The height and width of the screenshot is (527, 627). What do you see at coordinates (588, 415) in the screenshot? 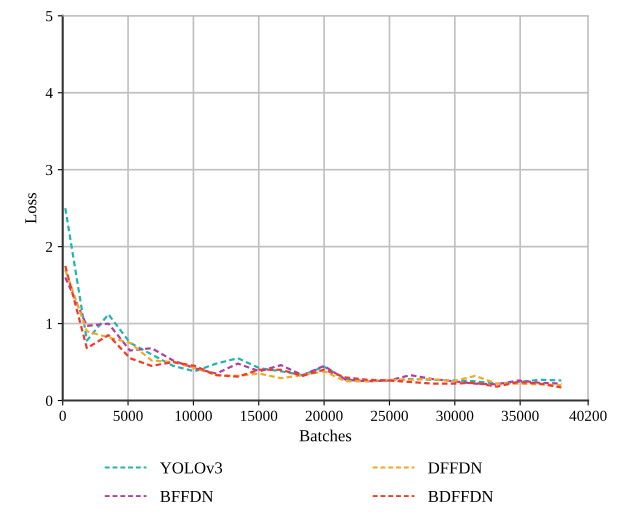
I see `x-tick-label: 40200` at bounding box center [588, 415].